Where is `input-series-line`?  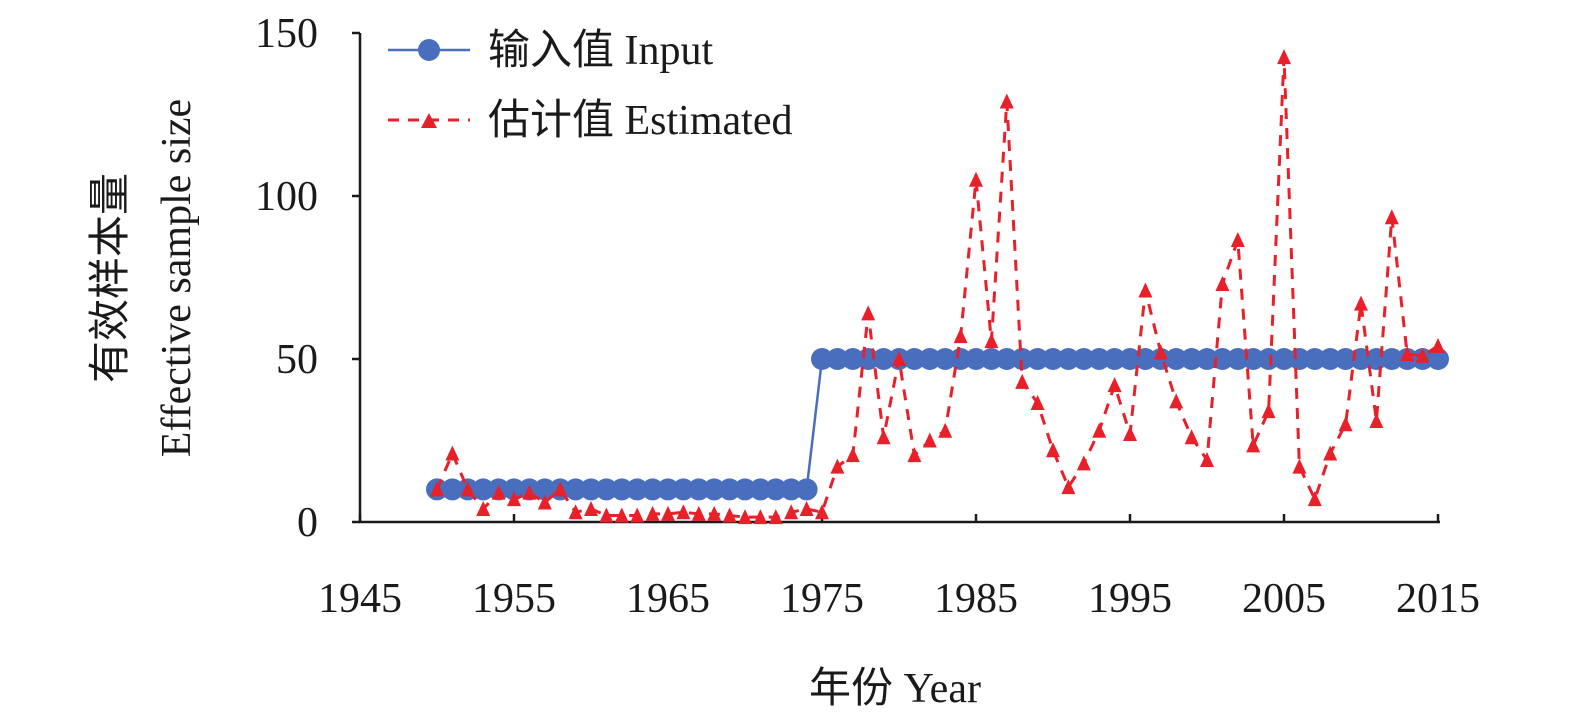
input-series-line is located at coordinates (937, 424).